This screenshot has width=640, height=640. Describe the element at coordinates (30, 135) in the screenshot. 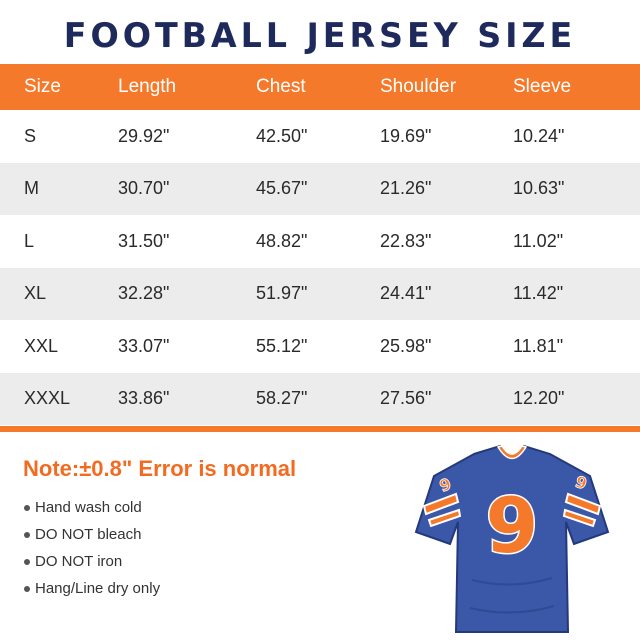

I see `size-cell: S` at that location.